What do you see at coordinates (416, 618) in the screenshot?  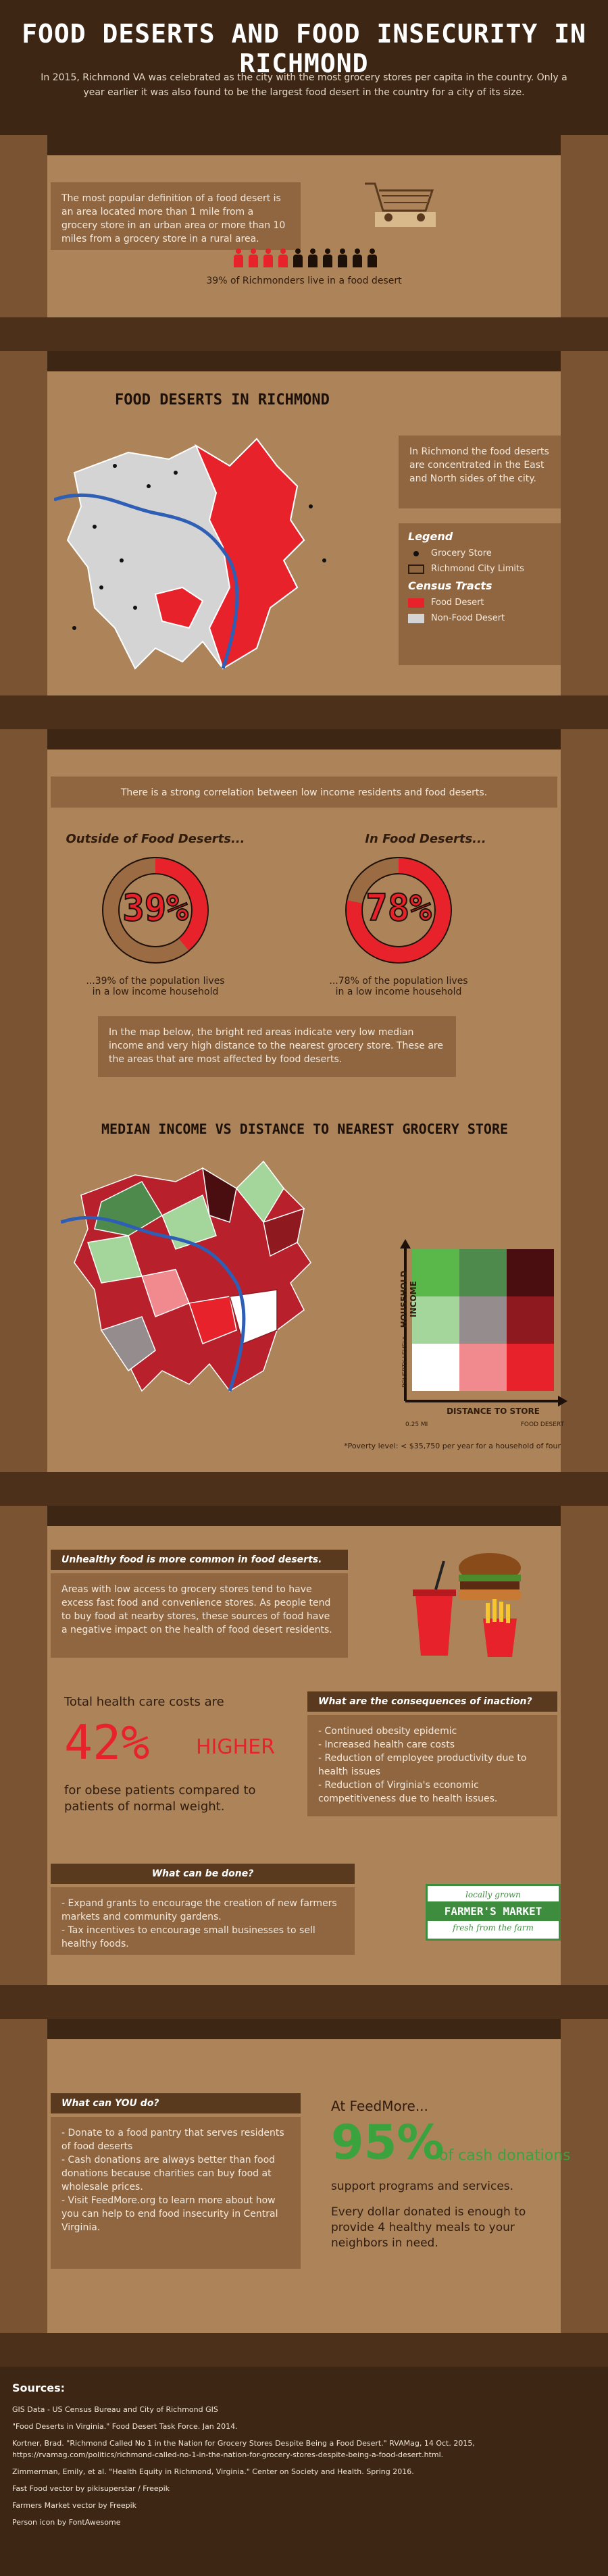 I see `non-food-desert-swatch` at bounding box center [416, 618].